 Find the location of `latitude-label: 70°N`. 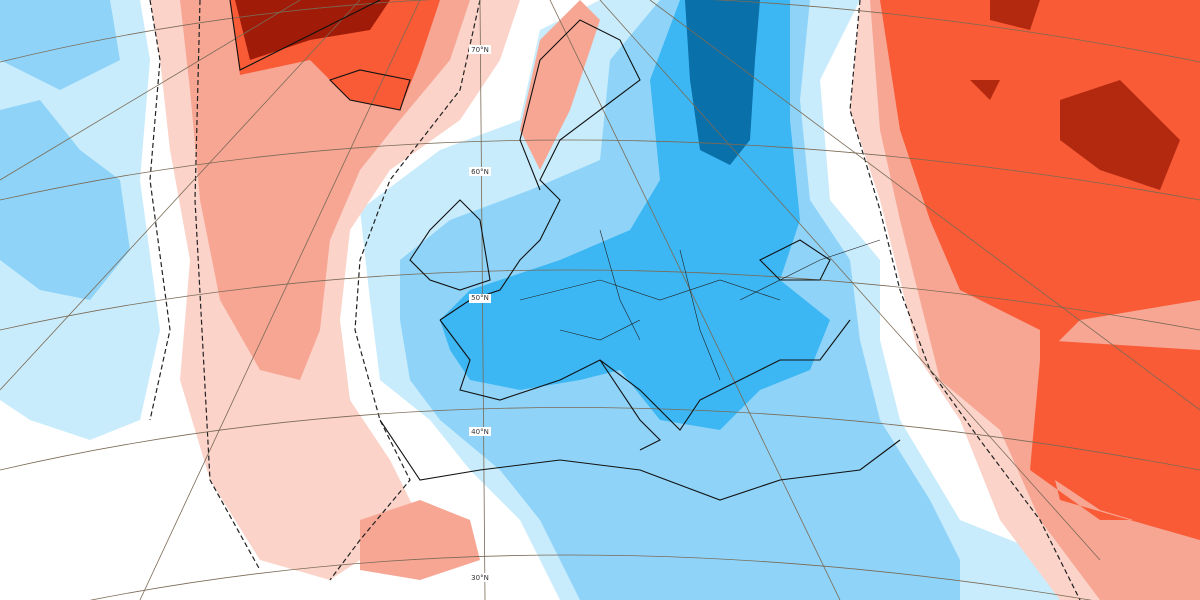

latitude-label: 70°N is located at coordinates (480, 50).